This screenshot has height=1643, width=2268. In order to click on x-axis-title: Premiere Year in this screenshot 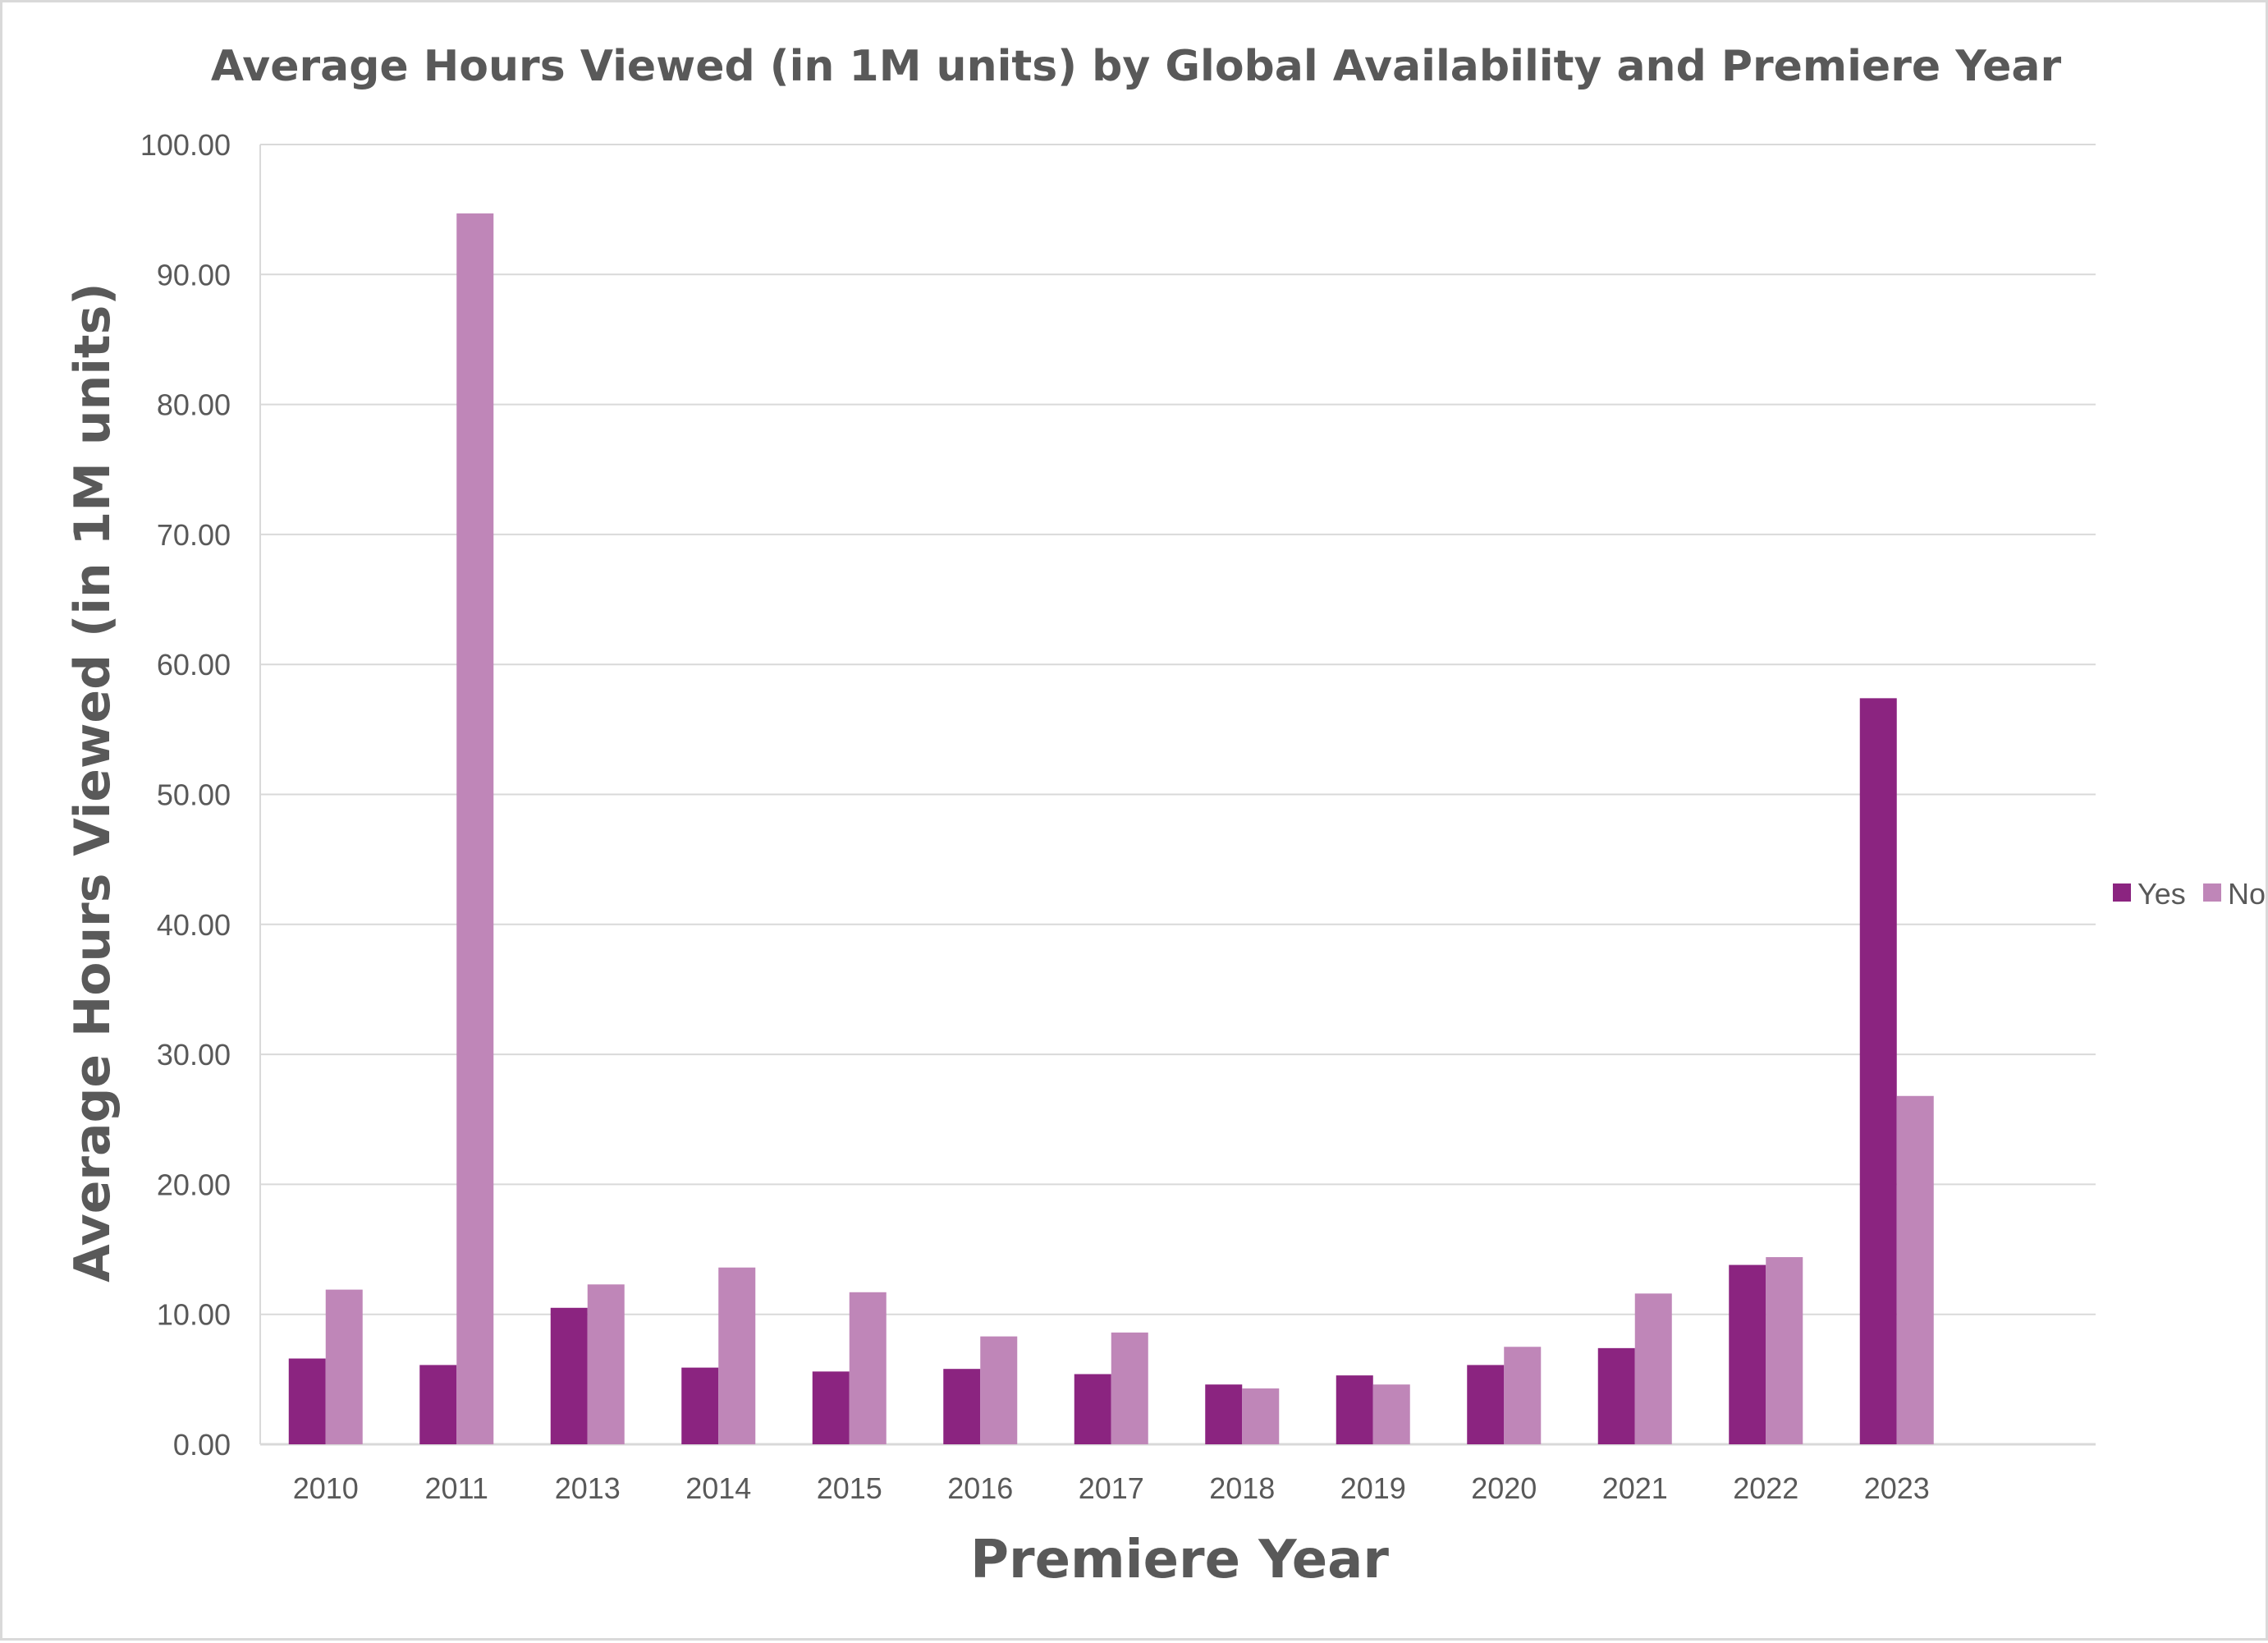, I will do `click(1179, 1560)`.